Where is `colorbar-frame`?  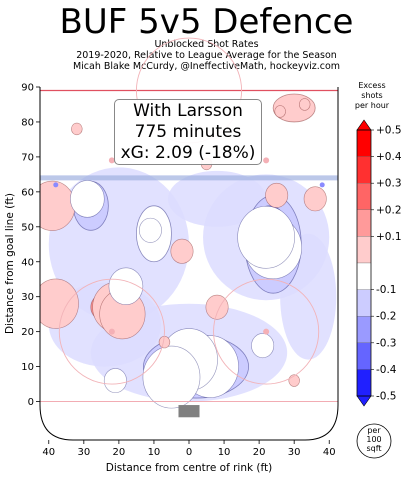
colorbar-frame is located at coordinates (364, 263).